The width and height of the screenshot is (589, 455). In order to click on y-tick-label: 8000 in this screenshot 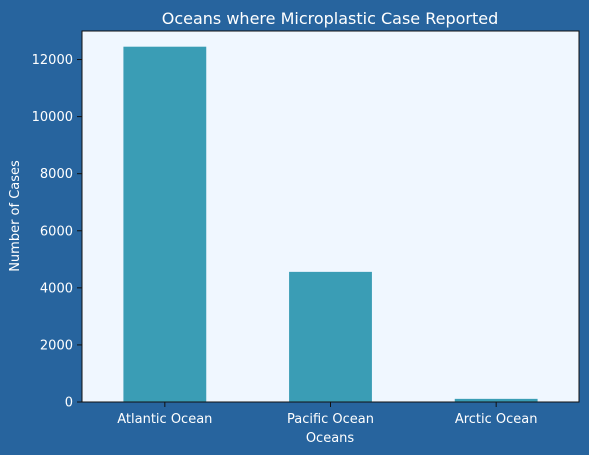, I will do `click(56, 174)`.